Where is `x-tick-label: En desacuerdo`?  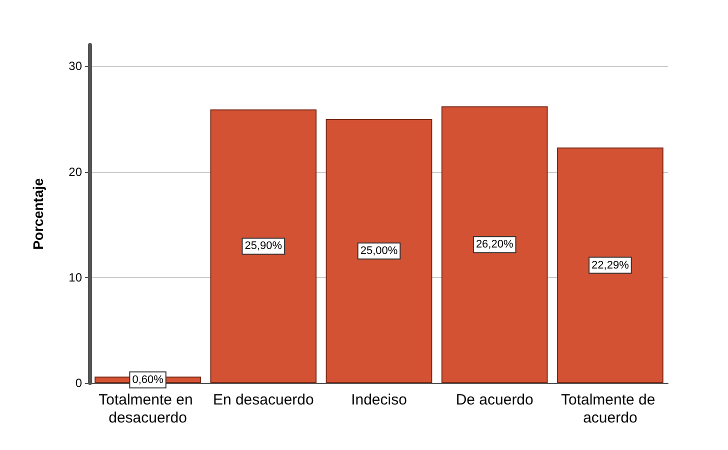
x-tick-label: En desacuerdo is located at coordinates (263, 400).